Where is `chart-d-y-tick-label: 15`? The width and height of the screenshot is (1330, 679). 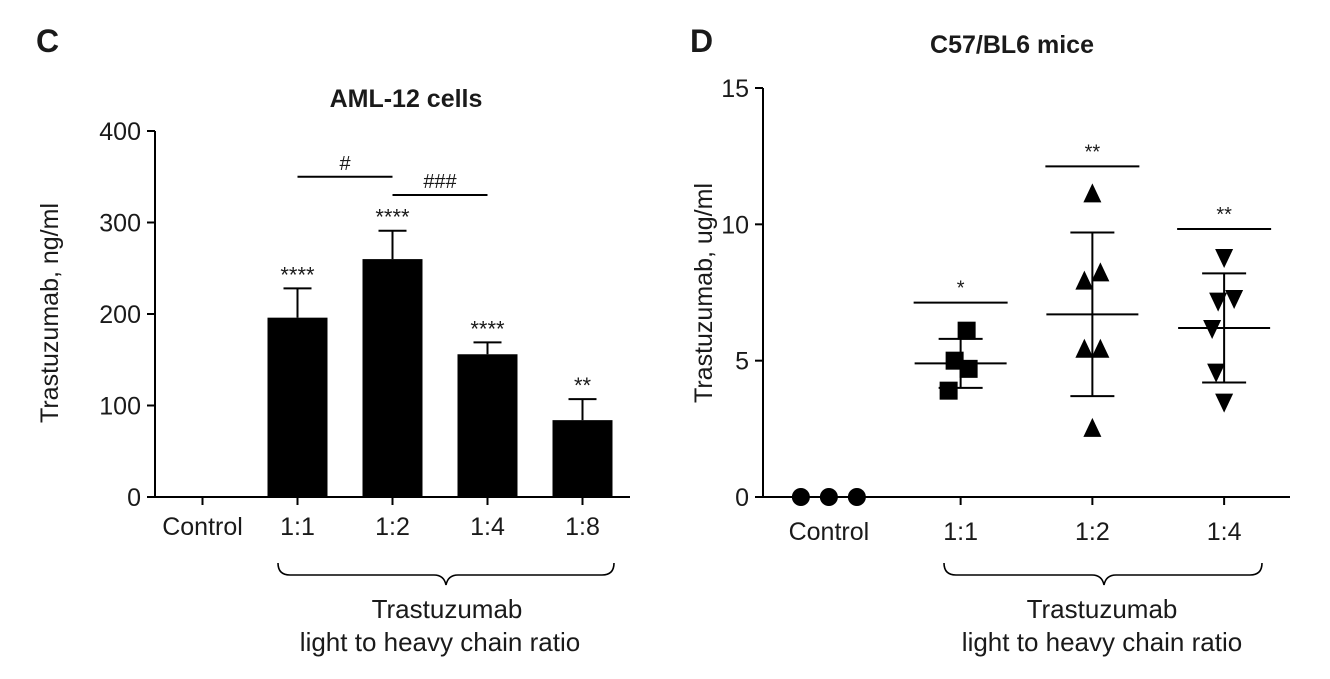 chart-d-y-tick-label: 15 is located at coordinates (735, 89).